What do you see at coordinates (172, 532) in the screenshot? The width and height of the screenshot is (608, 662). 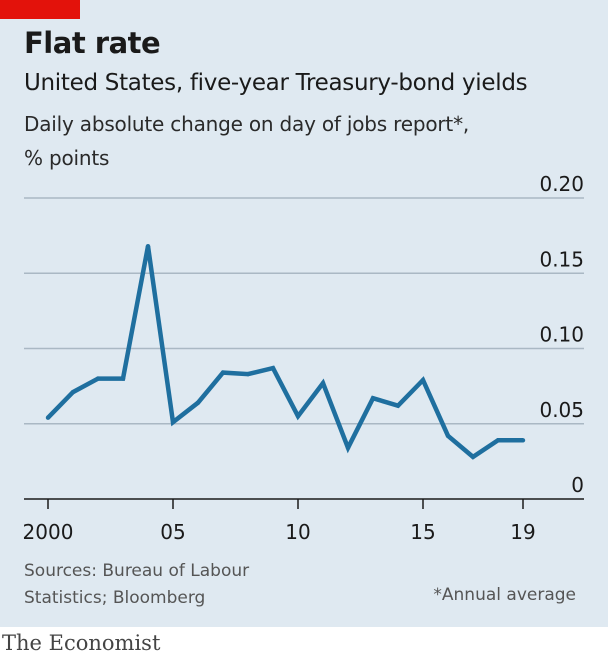 I see `x-tick-label: 05` at bounding box center [172, 532].